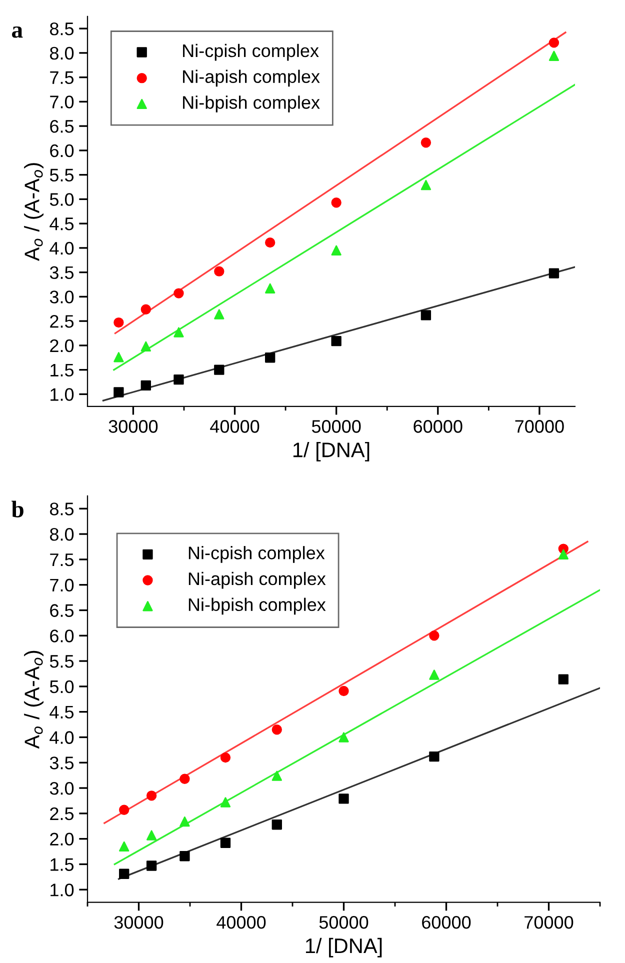  What do you see at coordinates (256, 554) in the screenshot?
I see `legend-label: Ni-cpish complex` at bounding box center [256, 554].